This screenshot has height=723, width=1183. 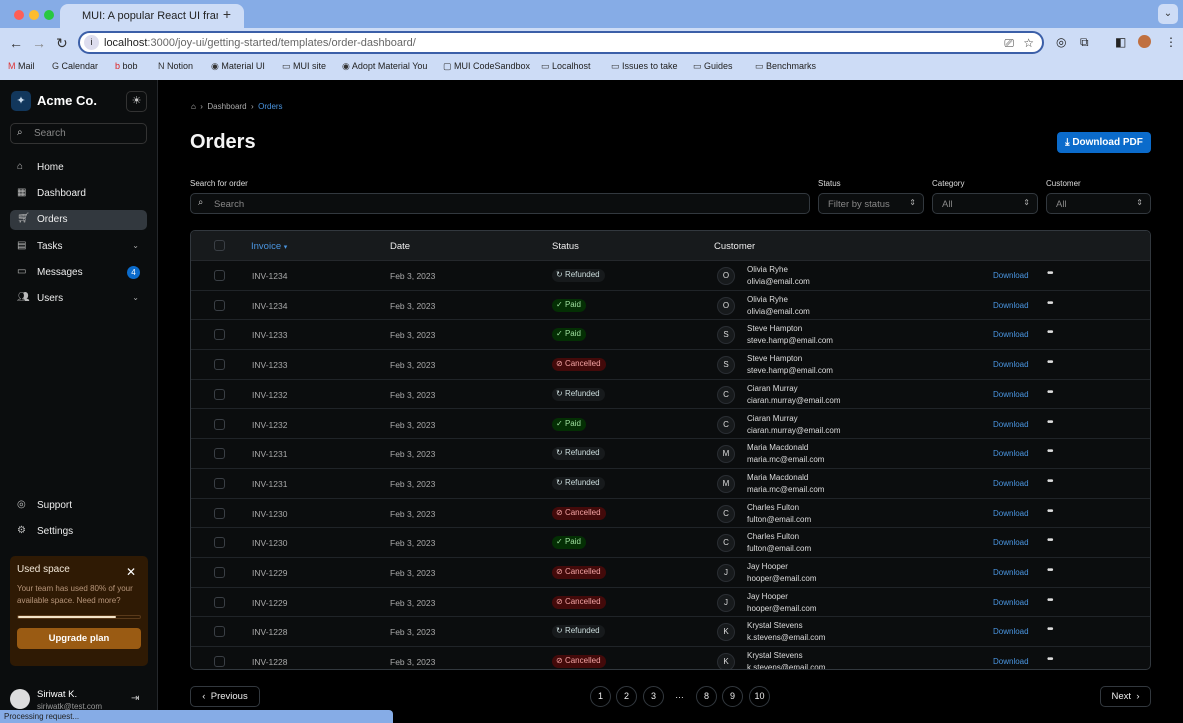 What do you see at coordinates (1061, 42) in the screenshot?
I see `extension-icon: ◎` at bounding box center [1061, 42].